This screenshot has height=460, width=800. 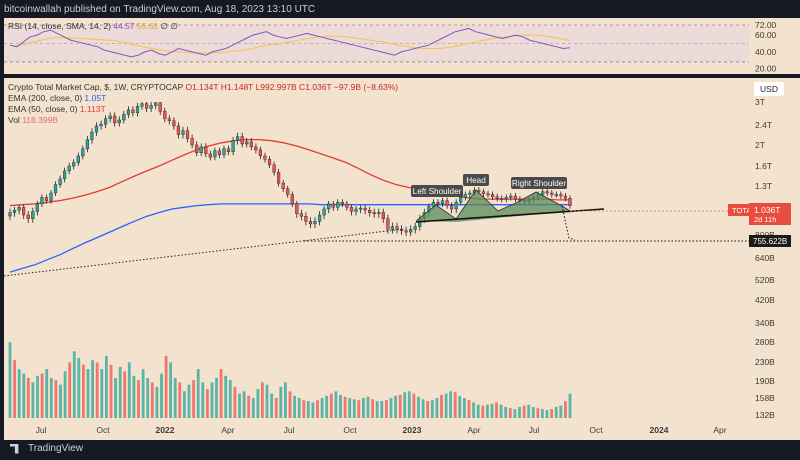 What do you see at coordinates (568, 223) in the screenshot?
I see `projection-path` at bounding box center [568, 223].